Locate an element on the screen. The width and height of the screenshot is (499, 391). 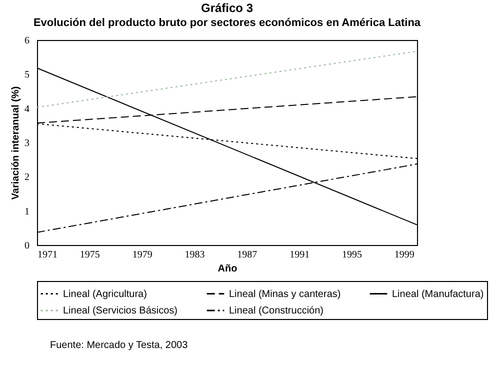
y-tick-label: 1 is located at coordinates (27, 212).